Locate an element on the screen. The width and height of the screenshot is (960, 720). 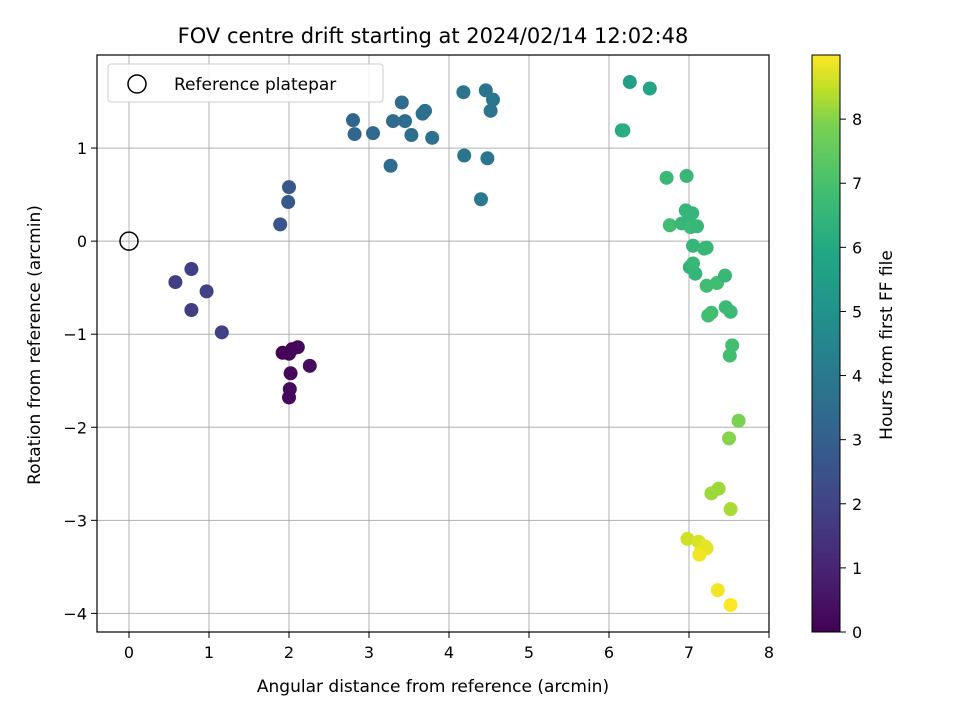
colorbar-tick-label: 5 is located at coordinates (857, 311).